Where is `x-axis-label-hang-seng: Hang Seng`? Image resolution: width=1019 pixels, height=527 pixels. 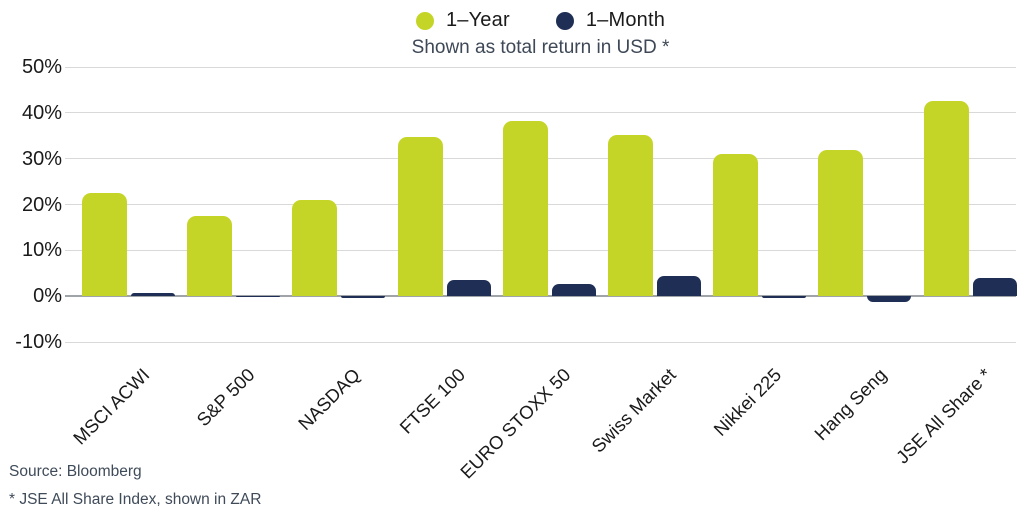
x-axis-label-hang-seng: Hang Seng is located at coordinates (850, 404).